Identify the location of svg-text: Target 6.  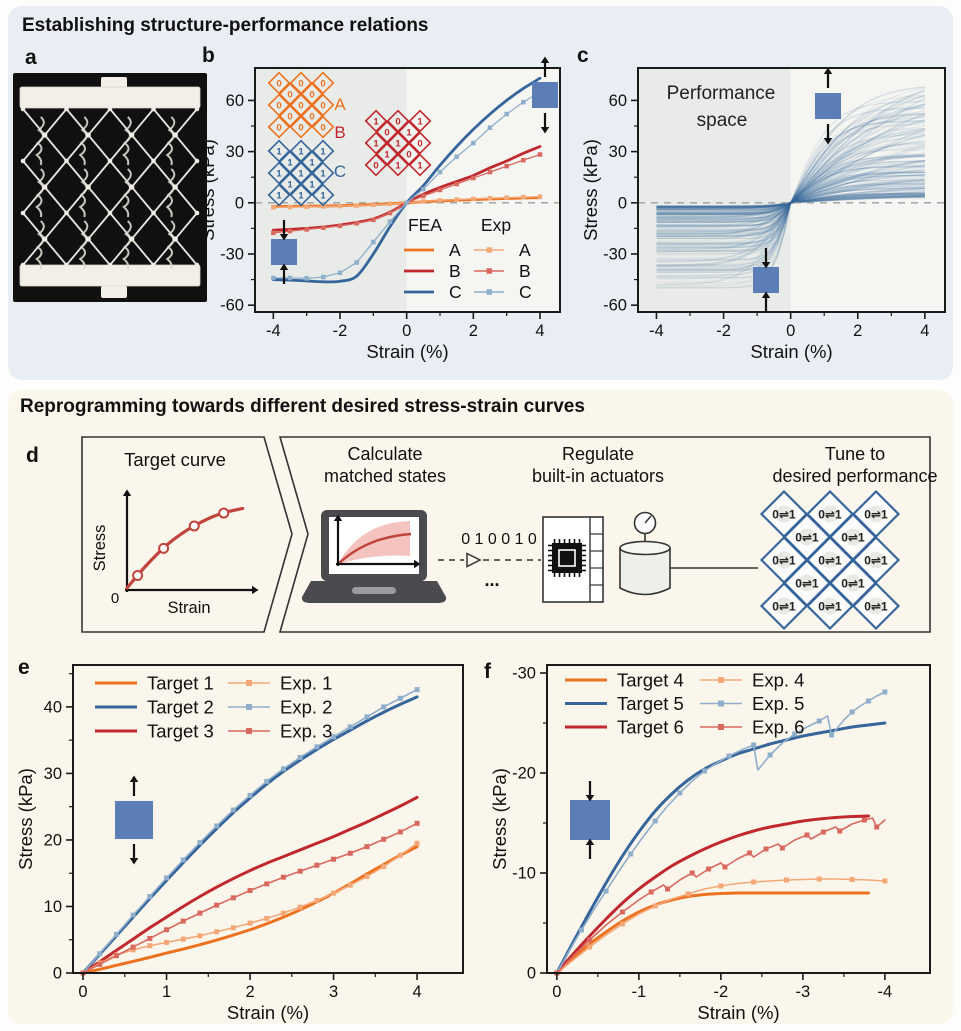
(650, 727).